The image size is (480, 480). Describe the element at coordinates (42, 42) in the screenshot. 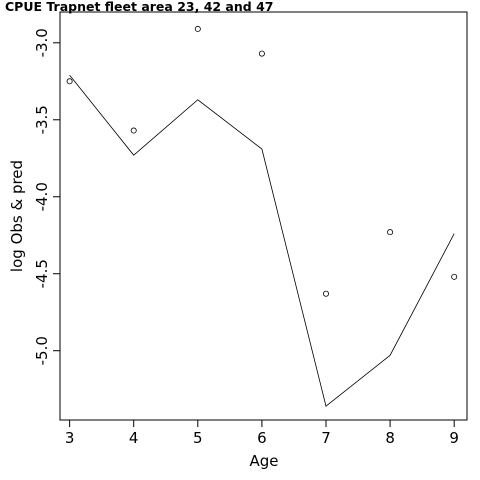

I see `y-tick-label-0: -3.0` at that location.